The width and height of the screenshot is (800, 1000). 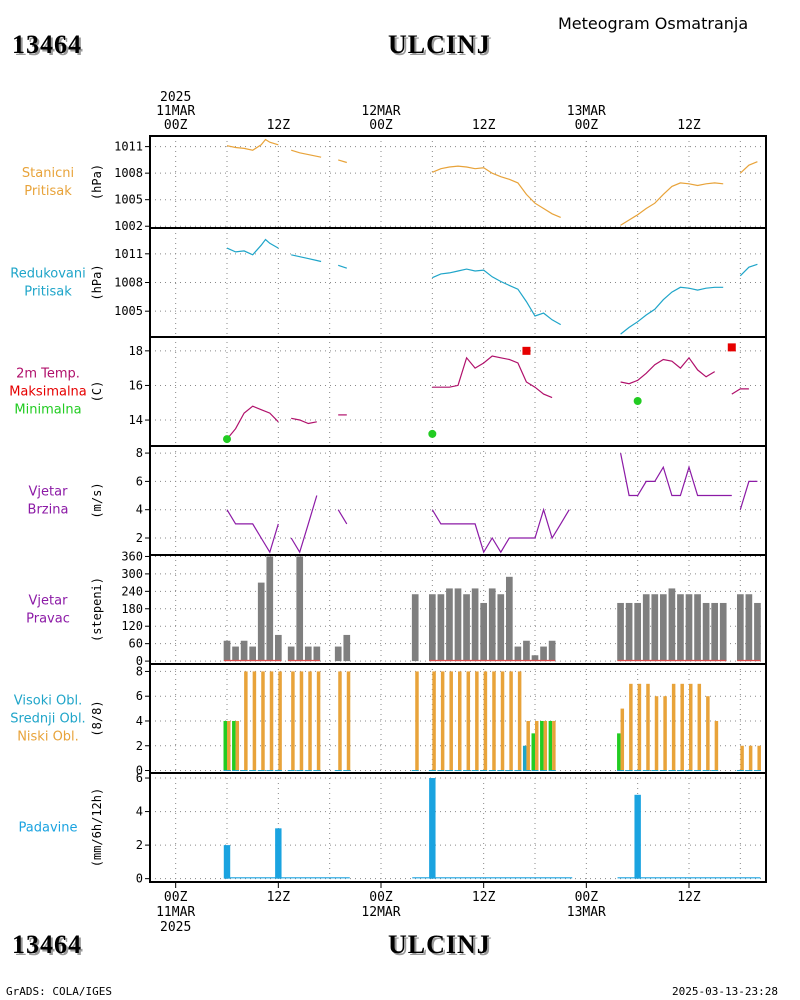 I want to click on time-label-bottom: 00Z, so click(x=587, y=897).